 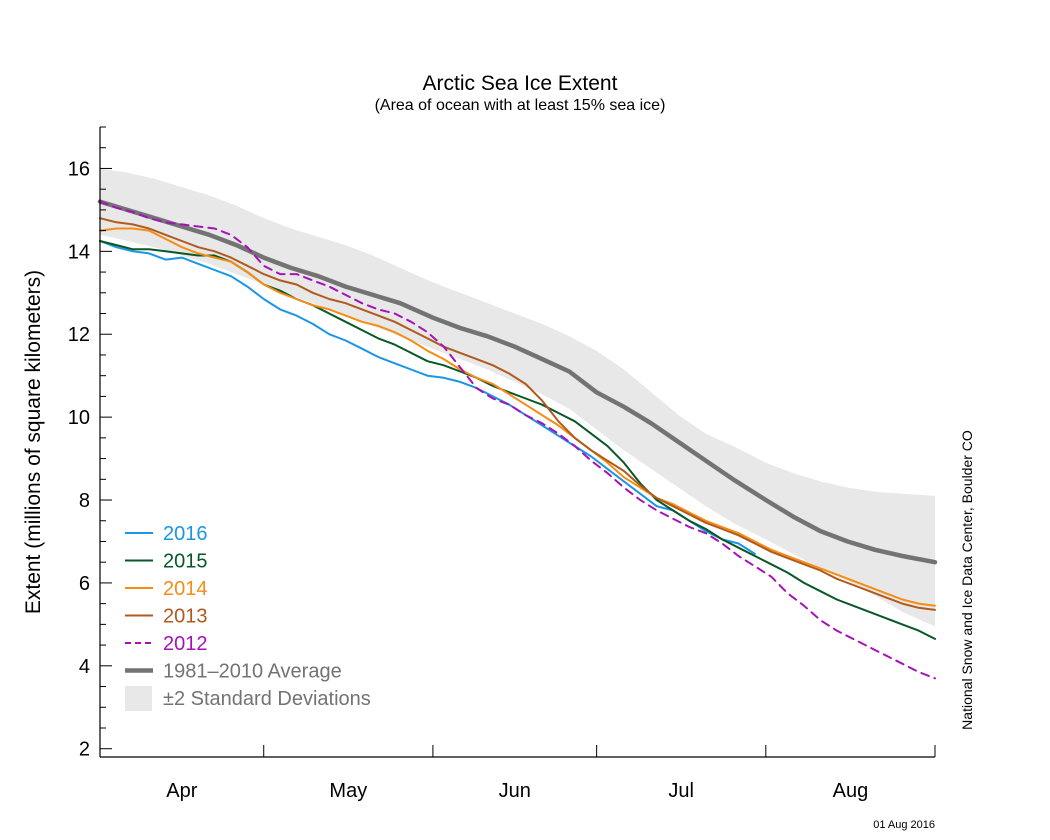 What do you see at coordinates (84, 584) in the screenshot?
I see `y-tick-label: 6` at bounding box center [84, 584].